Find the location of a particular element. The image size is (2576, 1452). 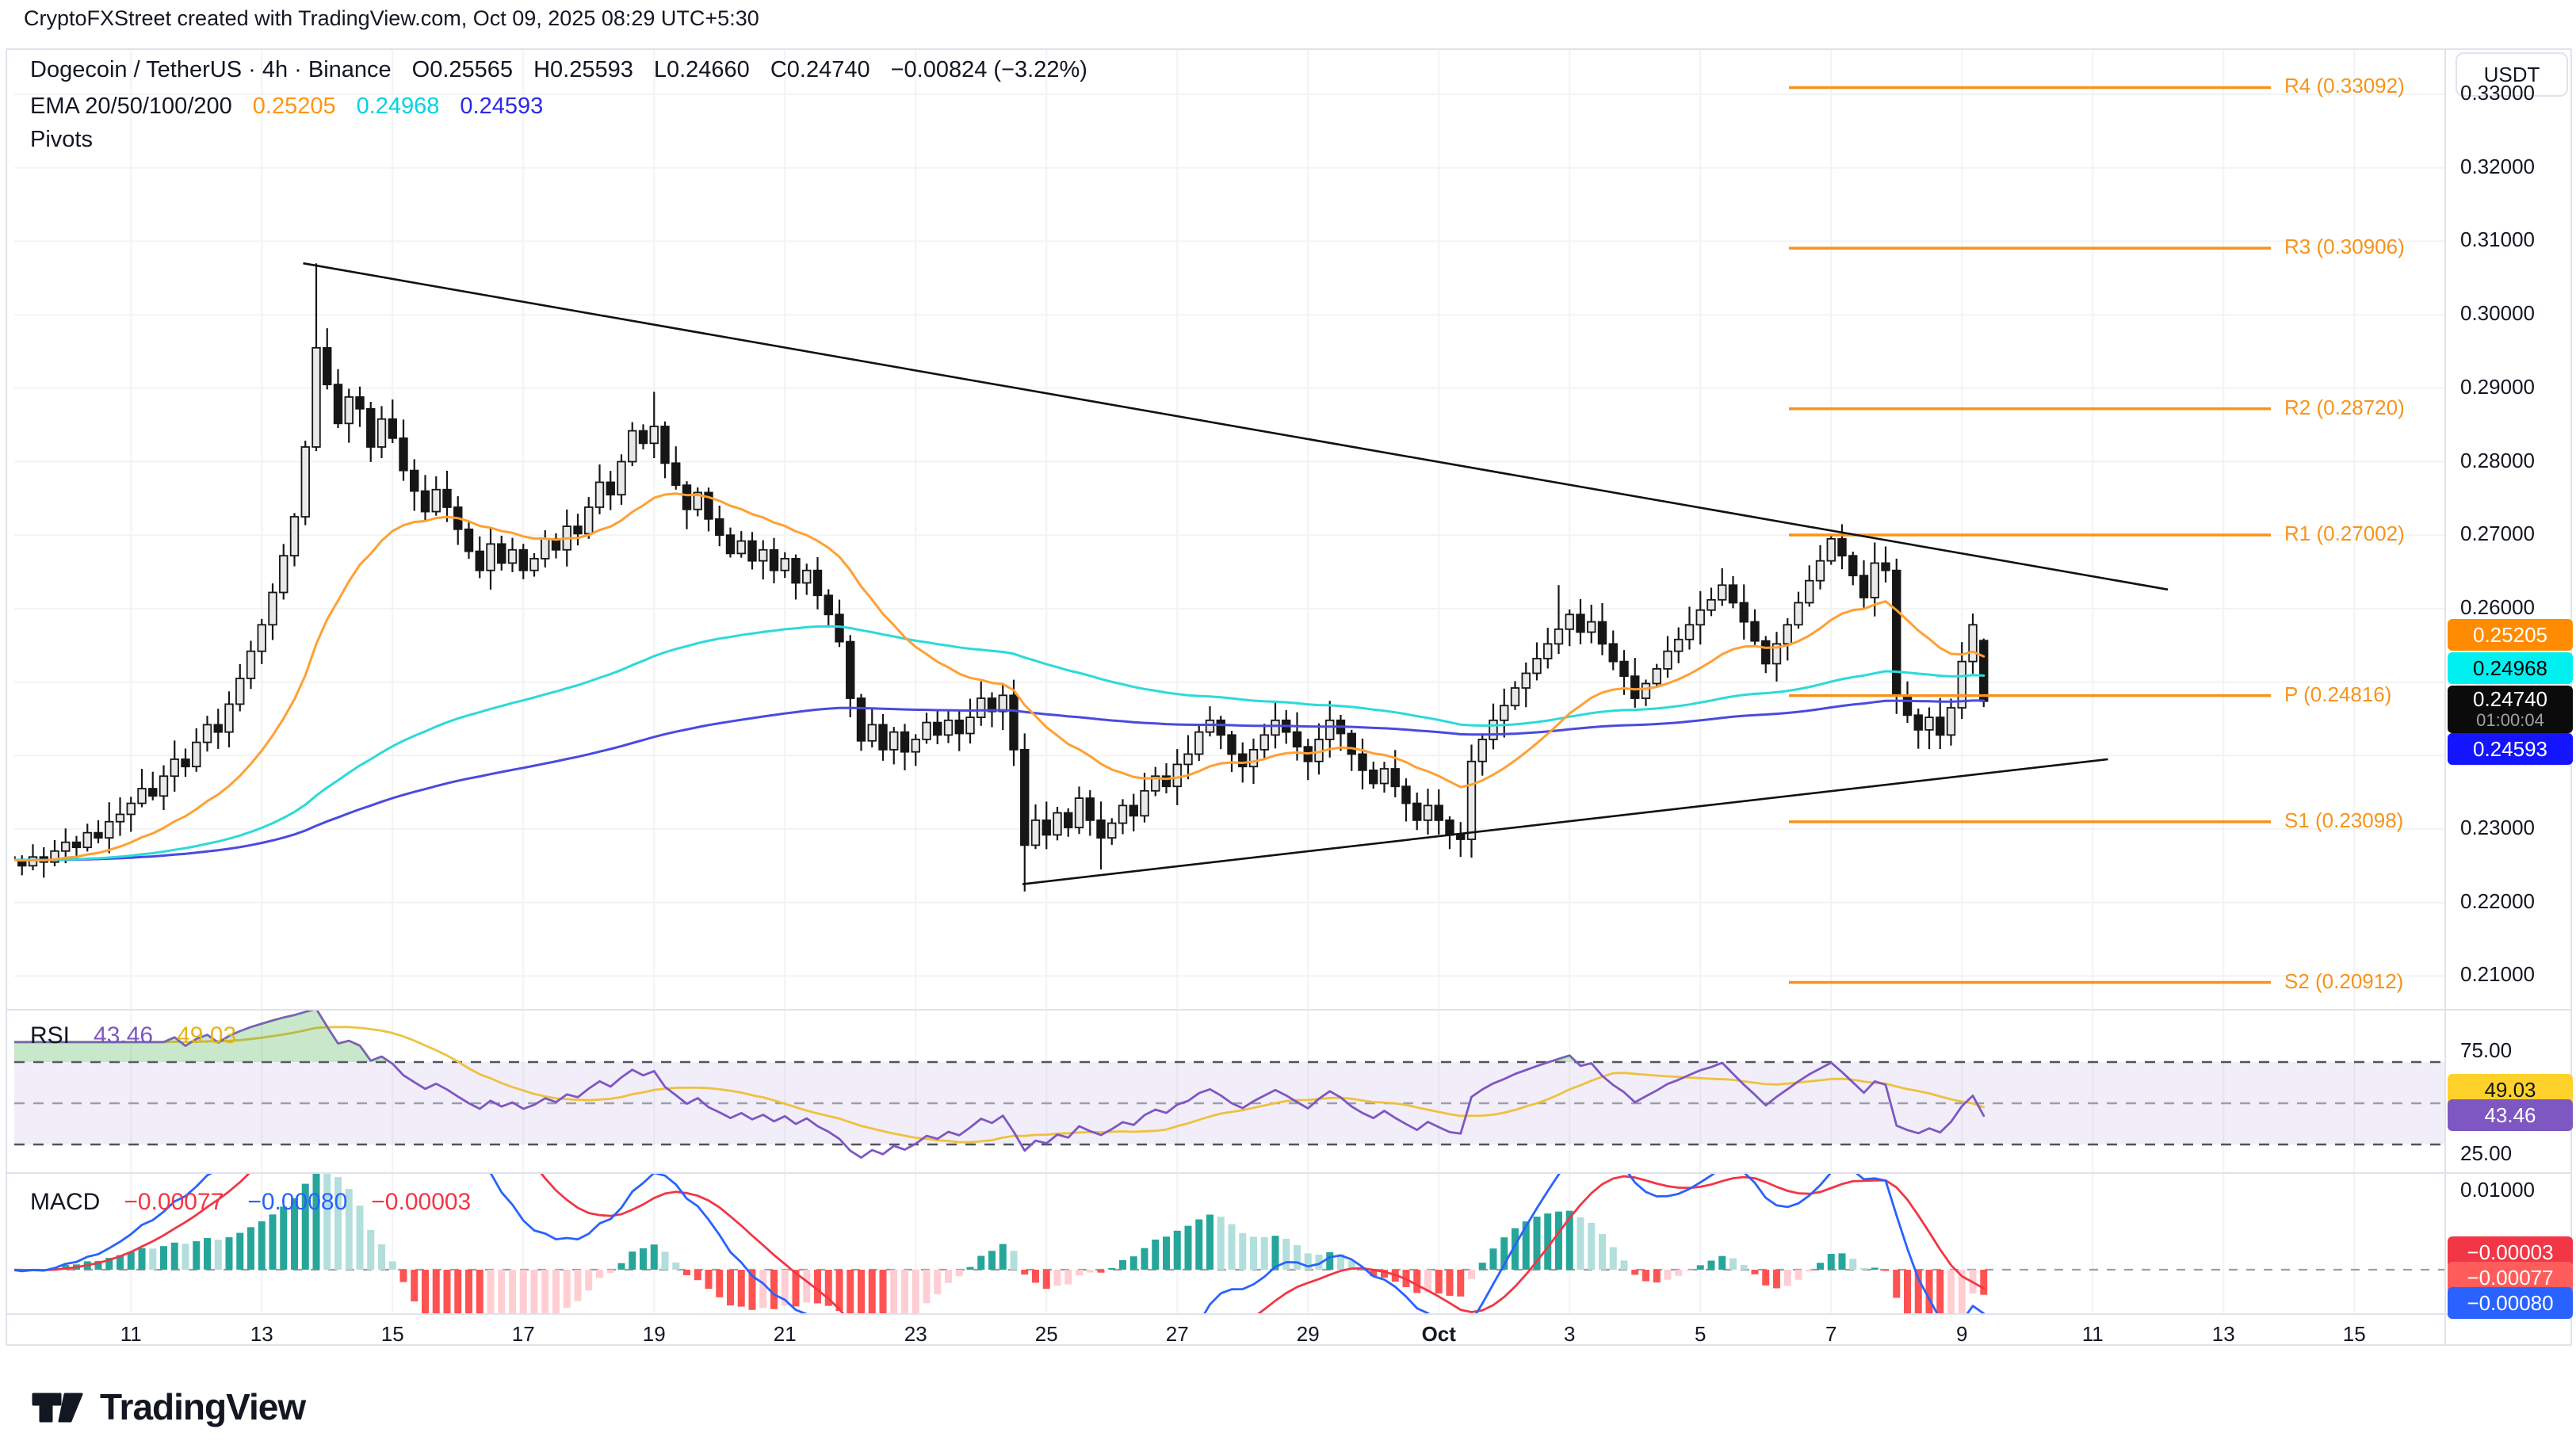

ema20-value: 0.25205 is located at coordinates (294, 106).